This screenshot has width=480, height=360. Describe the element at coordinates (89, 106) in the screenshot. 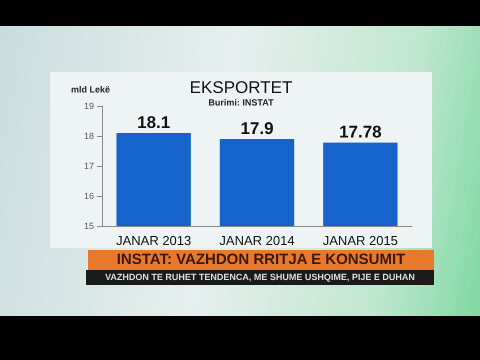

I see `y-tick-label: 19` at that location.